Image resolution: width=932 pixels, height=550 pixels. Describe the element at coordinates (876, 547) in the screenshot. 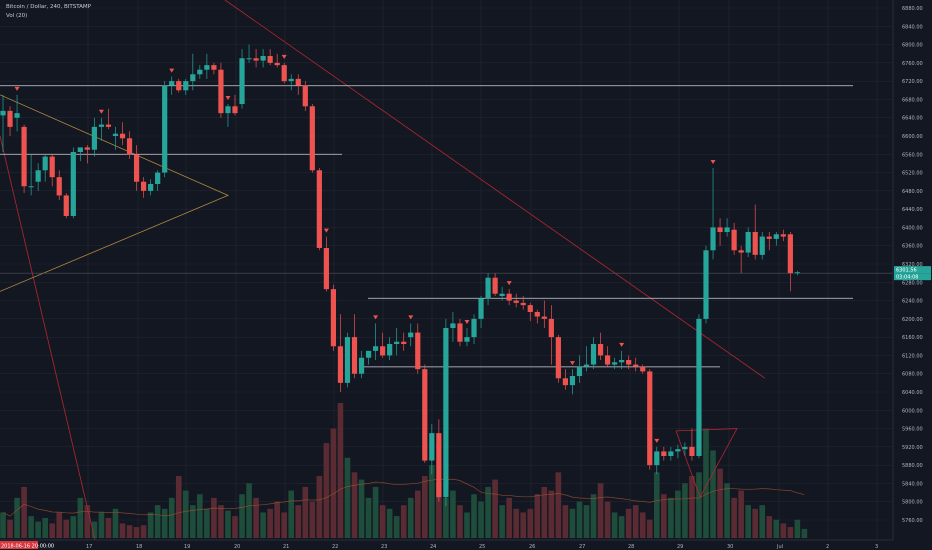

I see `time-tick-label: 3` at that location.